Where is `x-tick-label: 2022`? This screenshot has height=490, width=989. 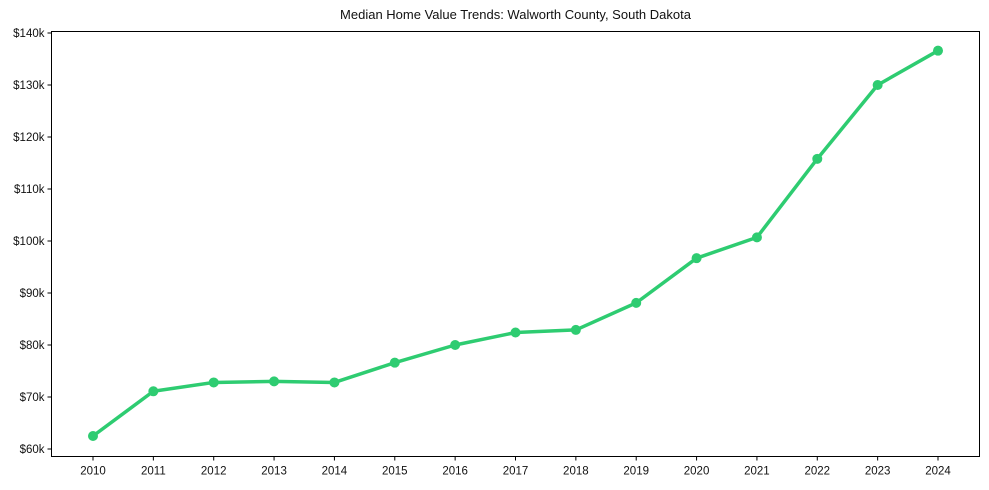
x-tick-label: 2022 is located at coordinates (817, 472).